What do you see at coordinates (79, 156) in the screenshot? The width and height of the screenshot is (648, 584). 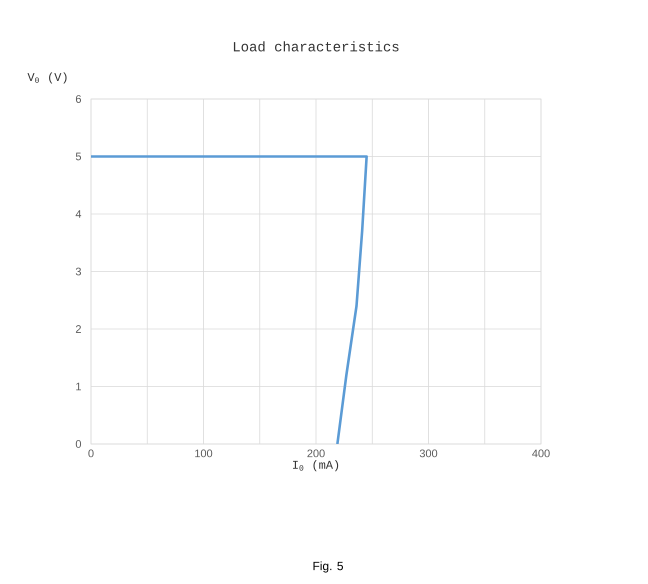 I see `y-tick-label: 5` at bounding box center [79, 156].